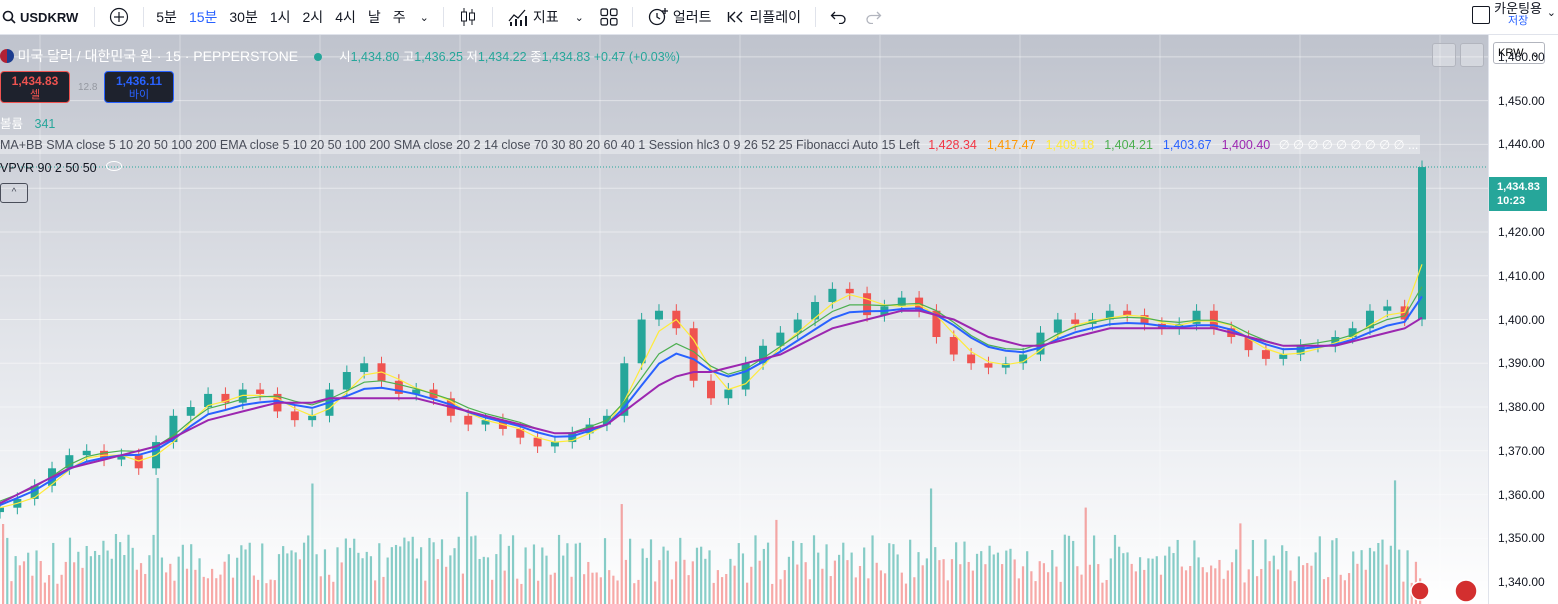 The image size is (1558, 604). Describe the element at coordinates (1521, 494) in the screenshot. I see `axis-tick-label: 1,360.00` at that location.